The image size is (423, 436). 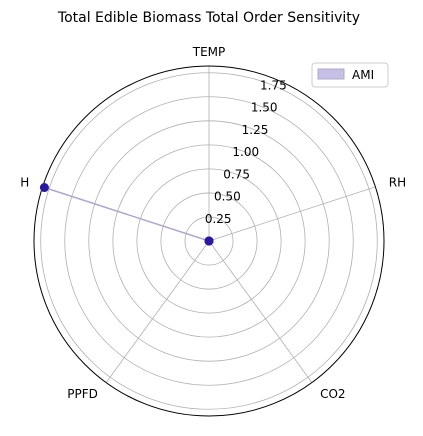 What do you see at coordinates (157, 311) in the screenshot?
I see `spoke-ppfd` at bounding box center [157, 311].